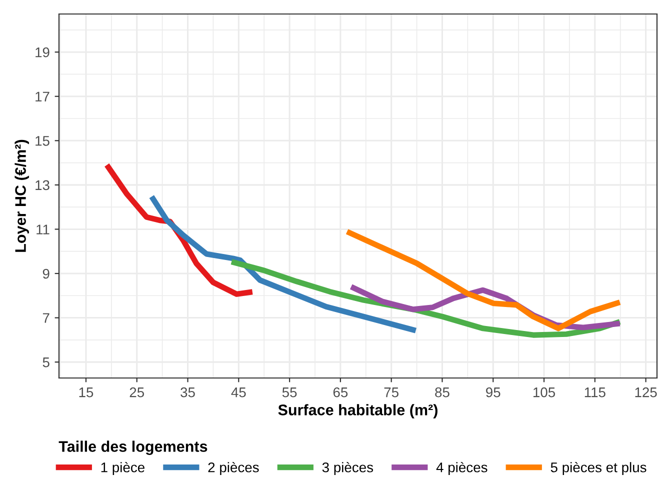  What do you see at coordinates (391, 393) in the screenshot?
I see `x-tick-label: 75` at bounding box center [391, 393].